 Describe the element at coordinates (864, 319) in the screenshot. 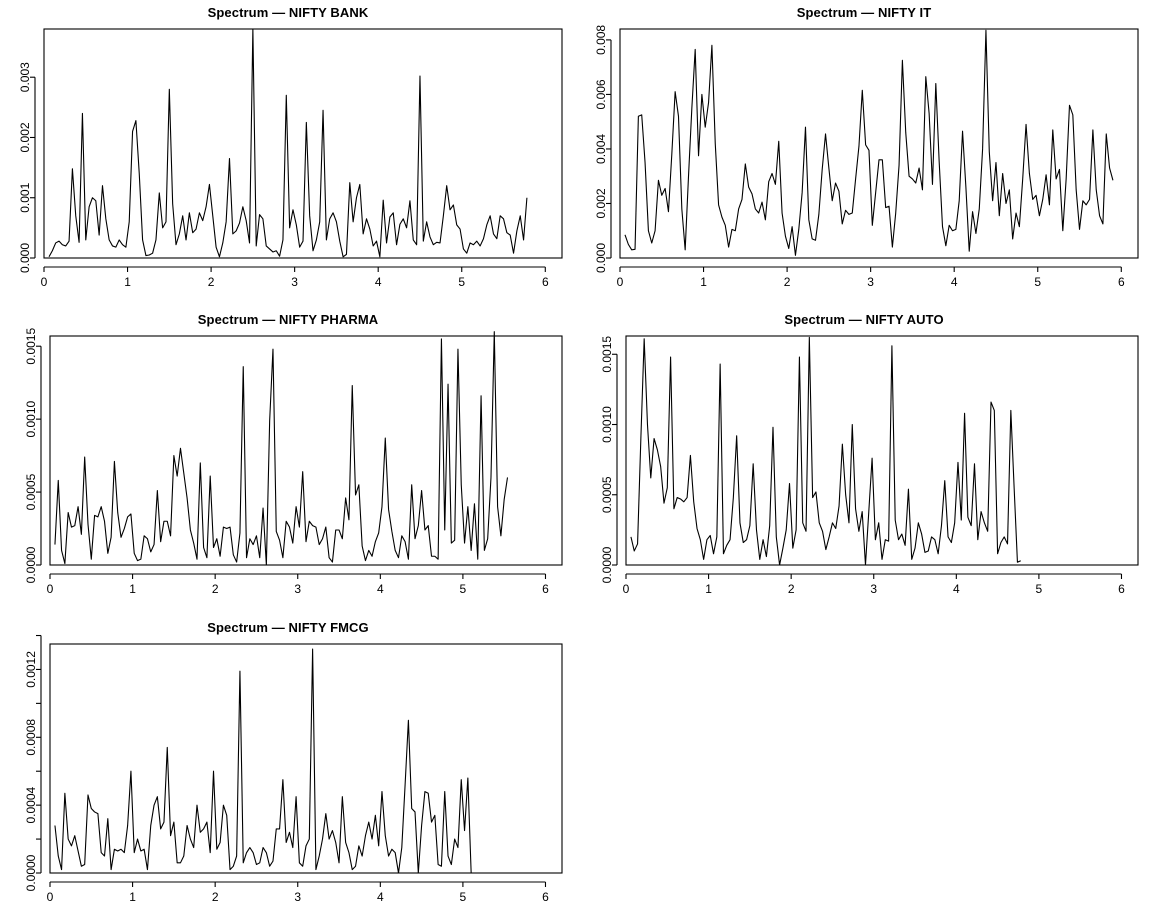

I see `panel-title-nifty-auto: Spectrum — NIFTY AUTO` at that location.